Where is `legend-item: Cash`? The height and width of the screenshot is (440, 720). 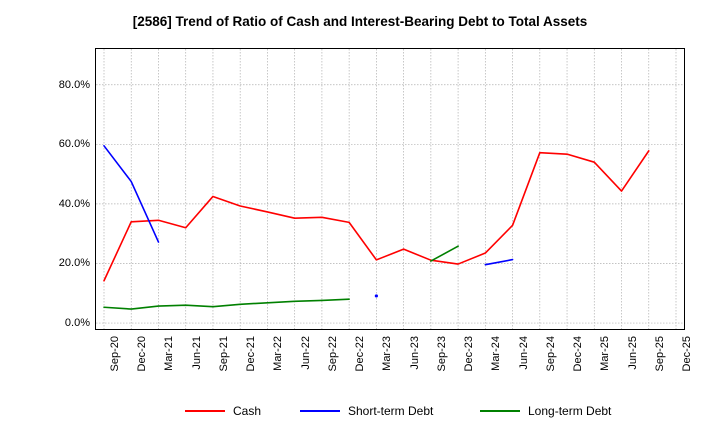
legend-item: Cash is located at coordinates (223, 411).